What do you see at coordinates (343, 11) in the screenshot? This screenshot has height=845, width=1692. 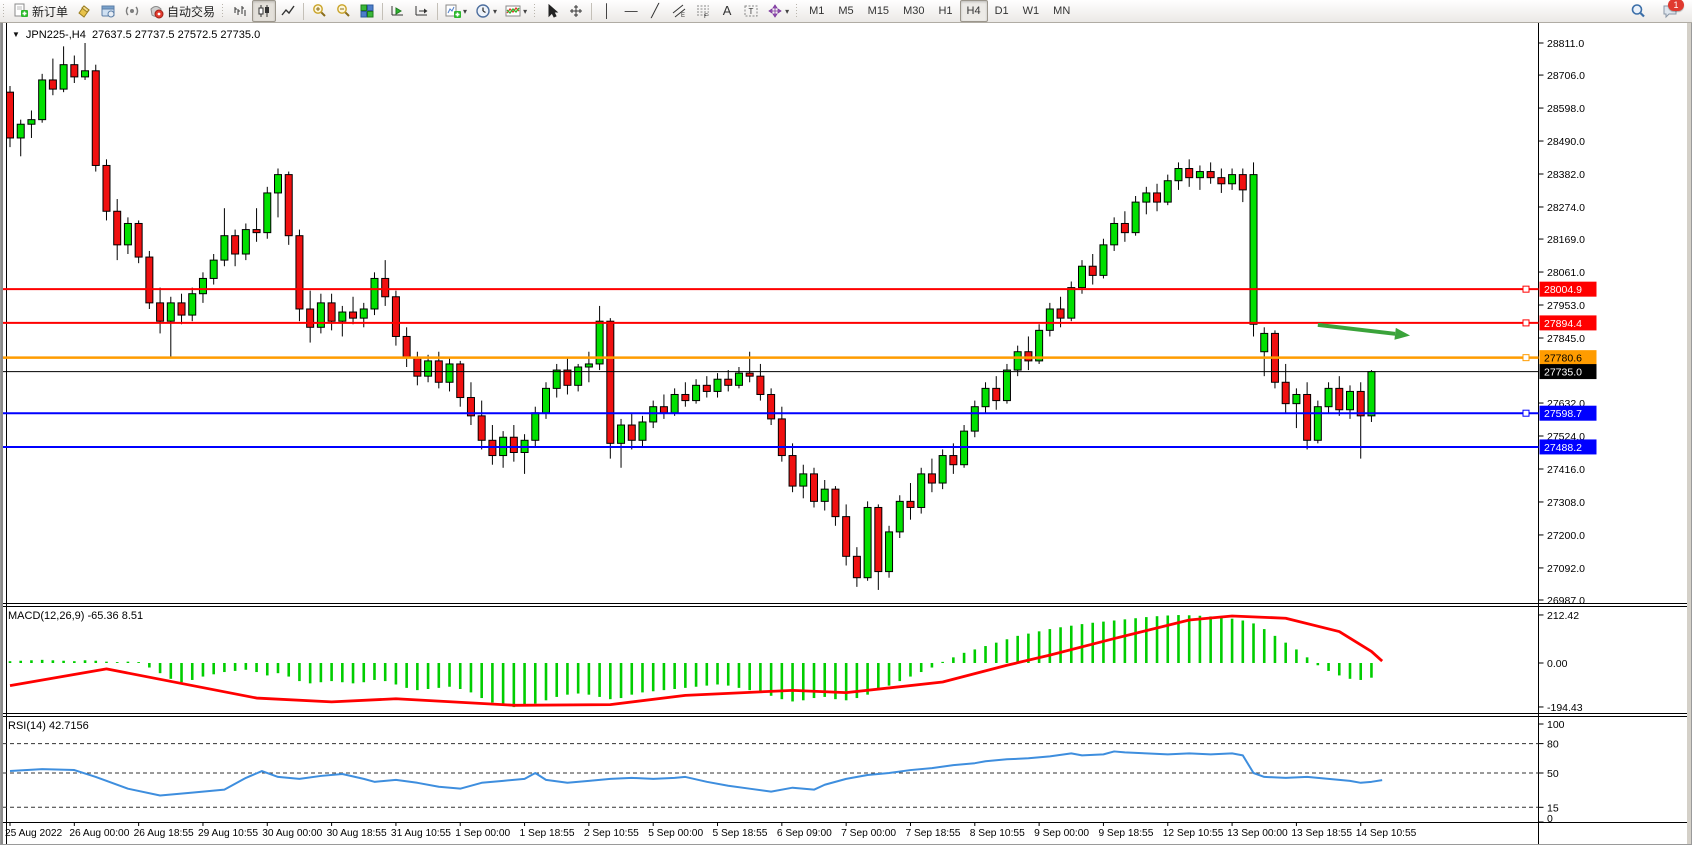 I see `zoom-out-button` at bounding box center [343, 11].